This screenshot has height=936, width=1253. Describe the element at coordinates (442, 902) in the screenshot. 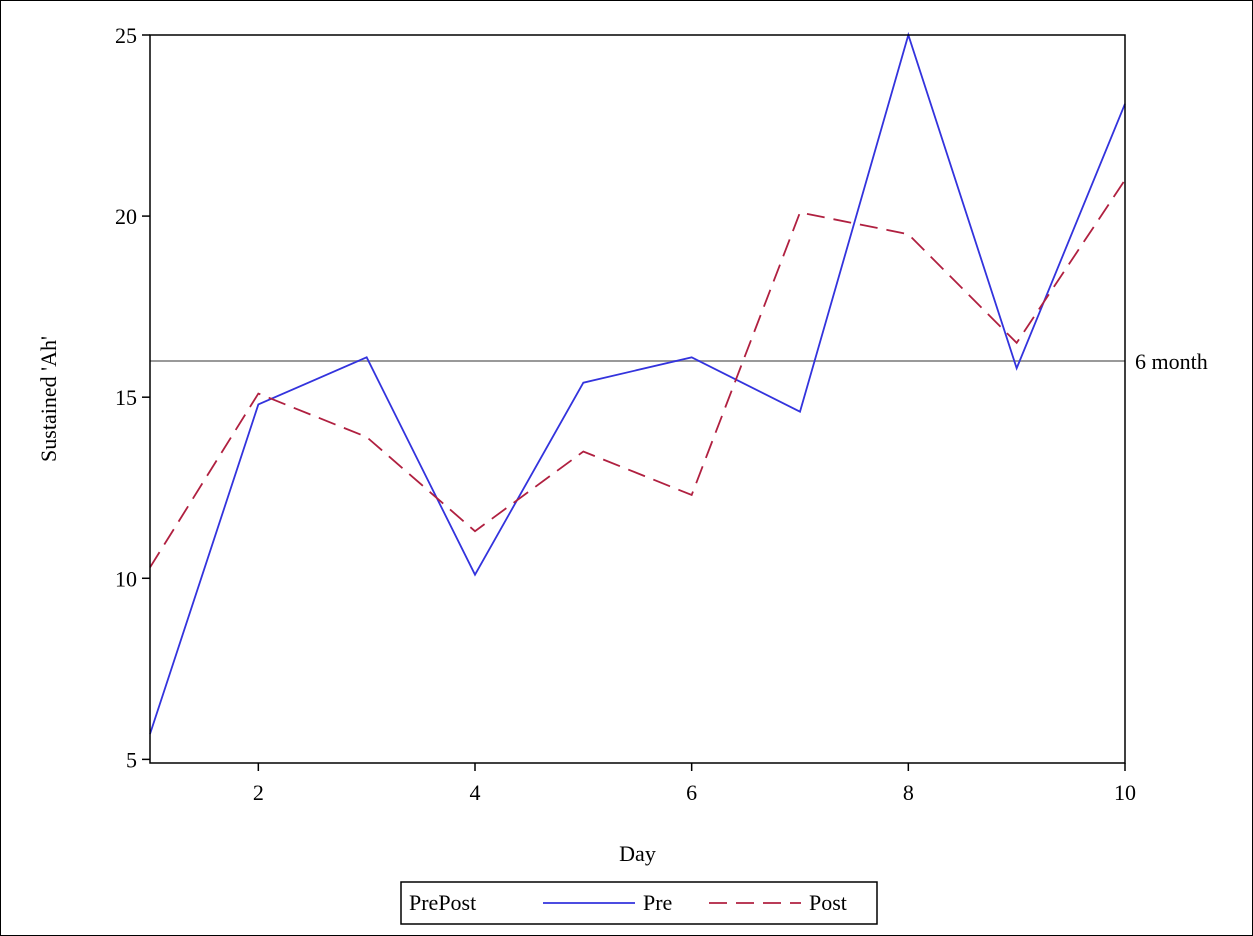

I see `legend-title: PrePost` at that location.